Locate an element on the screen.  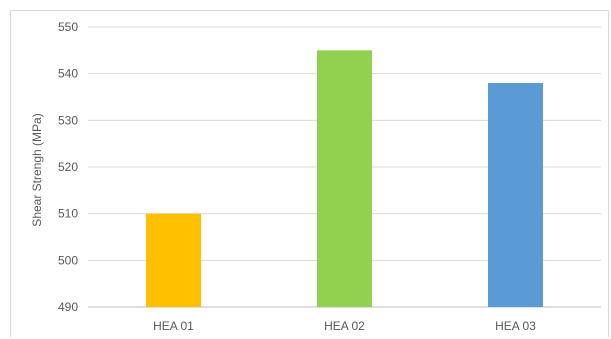
x-tick-labels: HEA 01 HEA 02 HEA 03 is located at coordinates (344, 326).